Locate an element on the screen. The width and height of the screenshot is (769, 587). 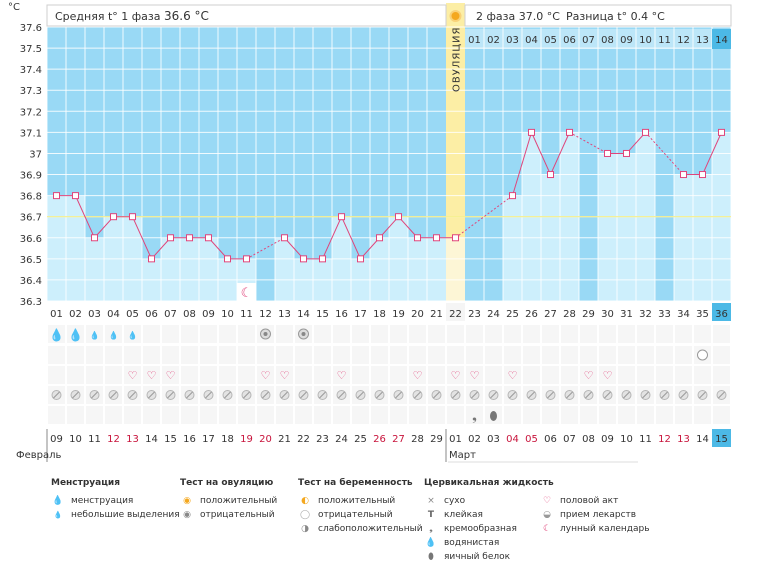
cycle-day-label: 33 is located at coordinates (664, 314).